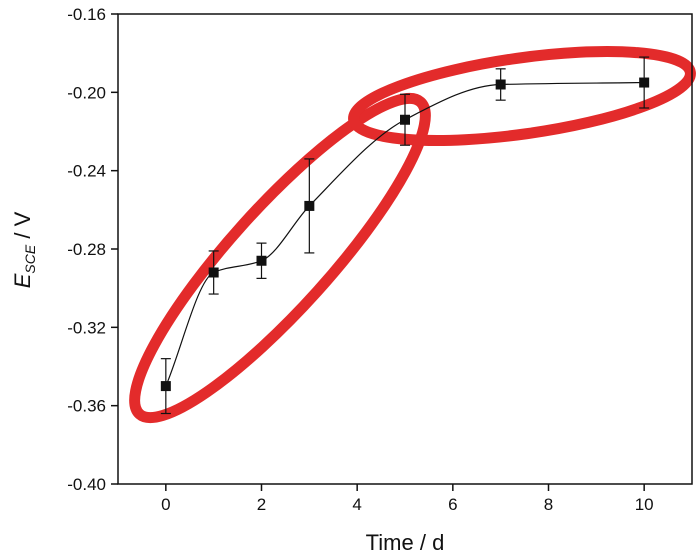 The width and height of the screenshot is (700, 557). Describe the element at coordinates (261, 504) in the screenshot. I see `x-tick-label: 2` at that location.